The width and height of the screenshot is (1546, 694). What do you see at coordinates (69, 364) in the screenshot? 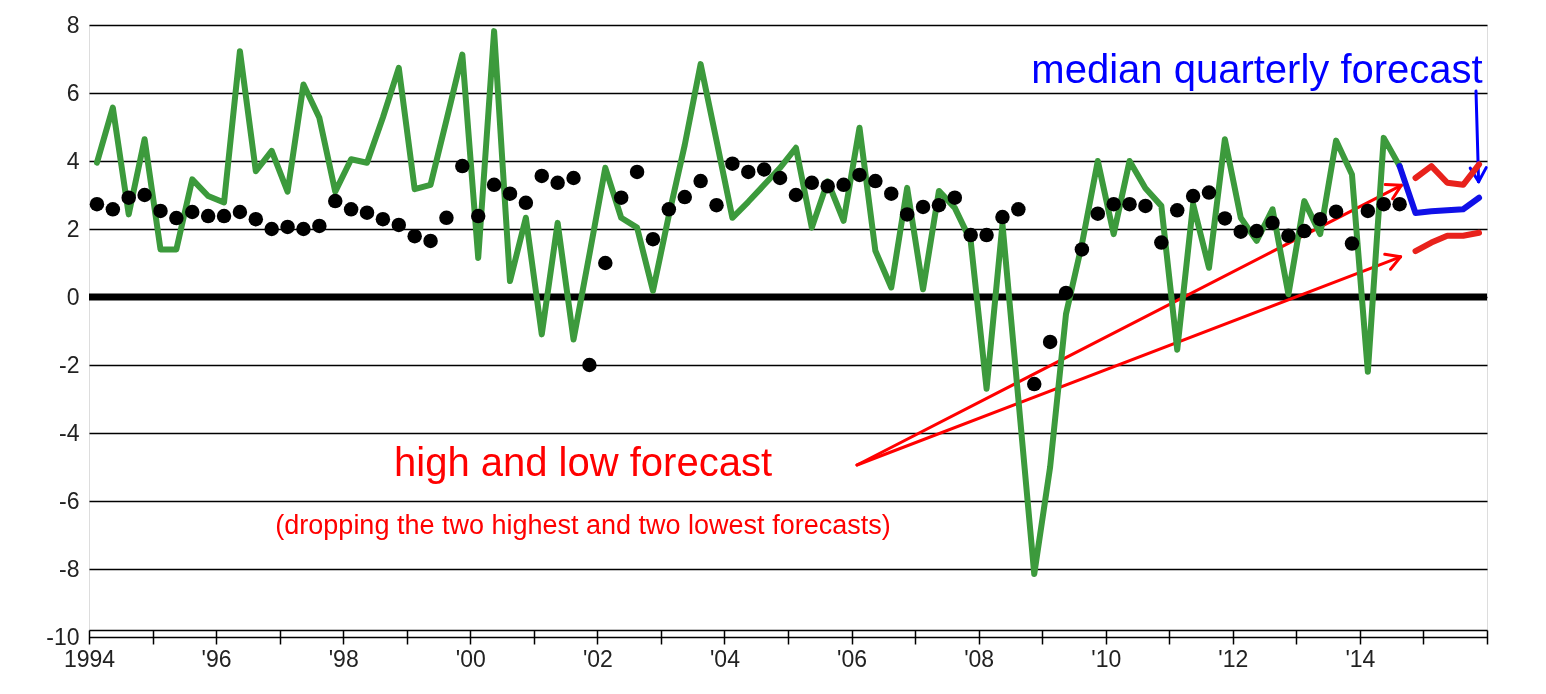
I see `y-tick-label: -2` at bounding box center [69, 364].